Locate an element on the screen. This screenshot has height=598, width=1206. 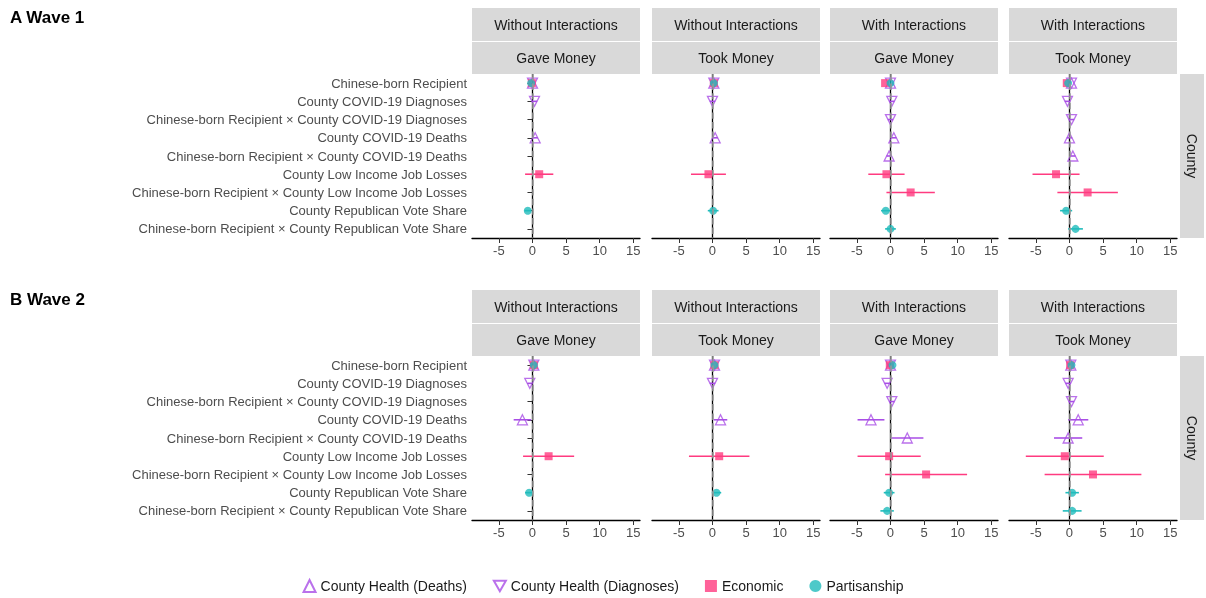
legend-label: Partisanship is located at coordinates (865, 586).